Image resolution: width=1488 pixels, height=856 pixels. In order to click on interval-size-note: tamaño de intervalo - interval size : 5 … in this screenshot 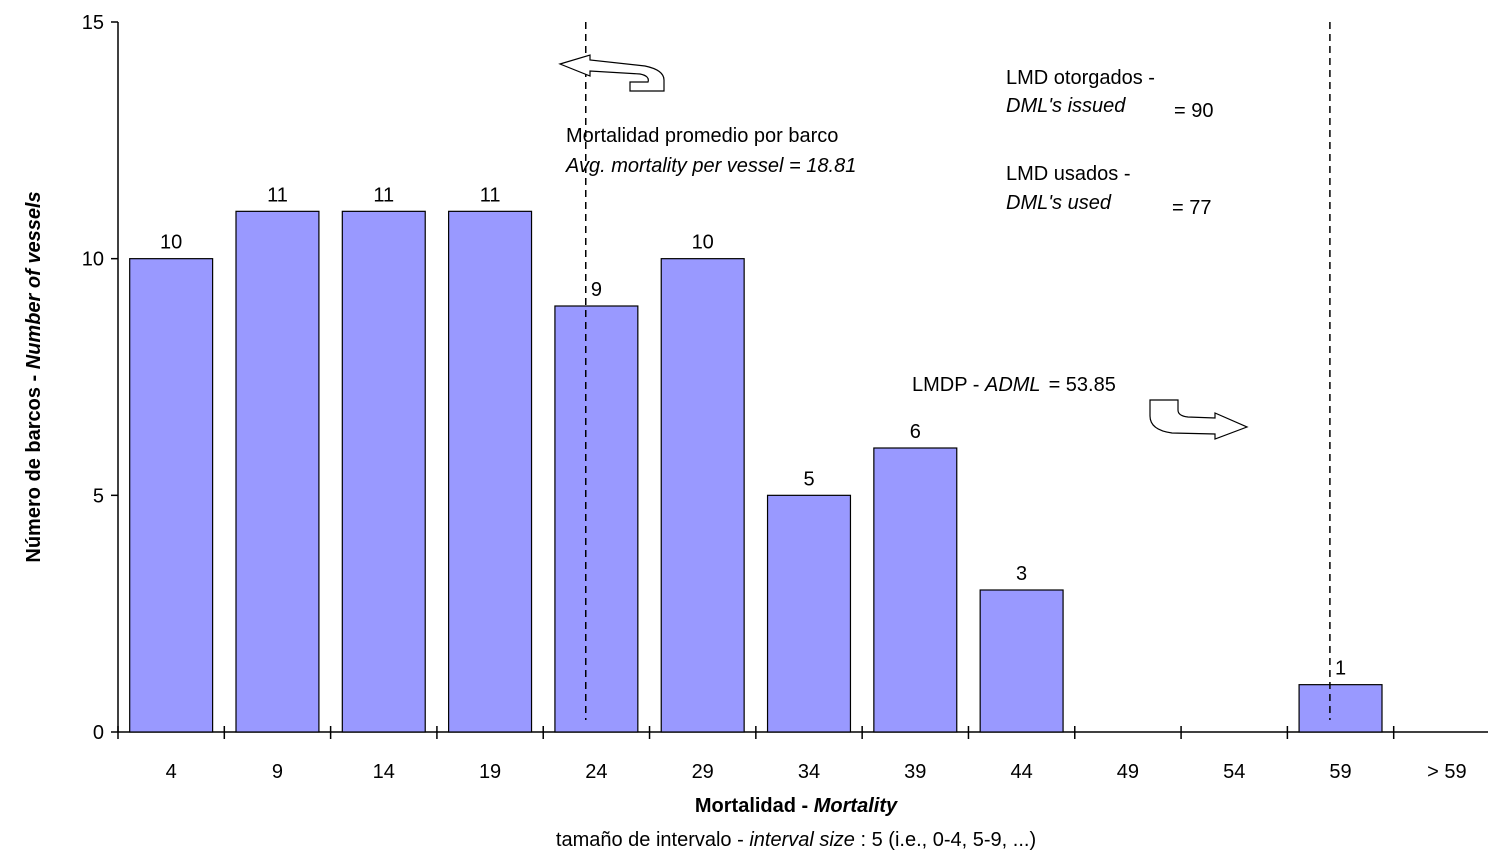, I will do `click(796, 840)`.